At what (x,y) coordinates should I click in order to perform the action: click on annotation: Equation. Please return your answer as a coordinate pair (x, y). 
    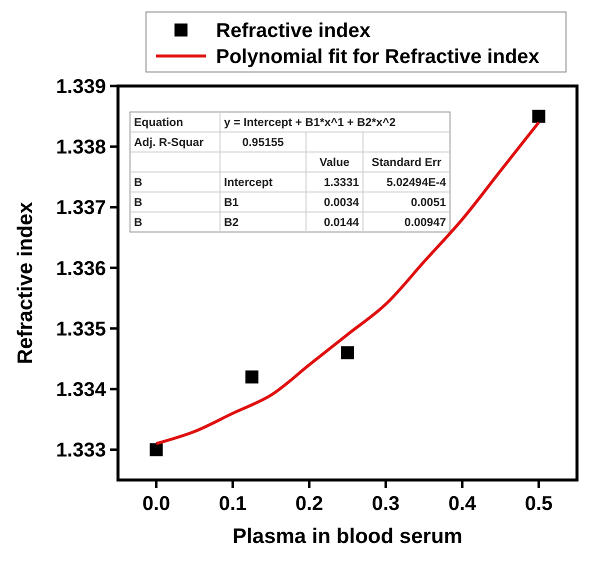
    Looking at the image, I should click on (159, 123).